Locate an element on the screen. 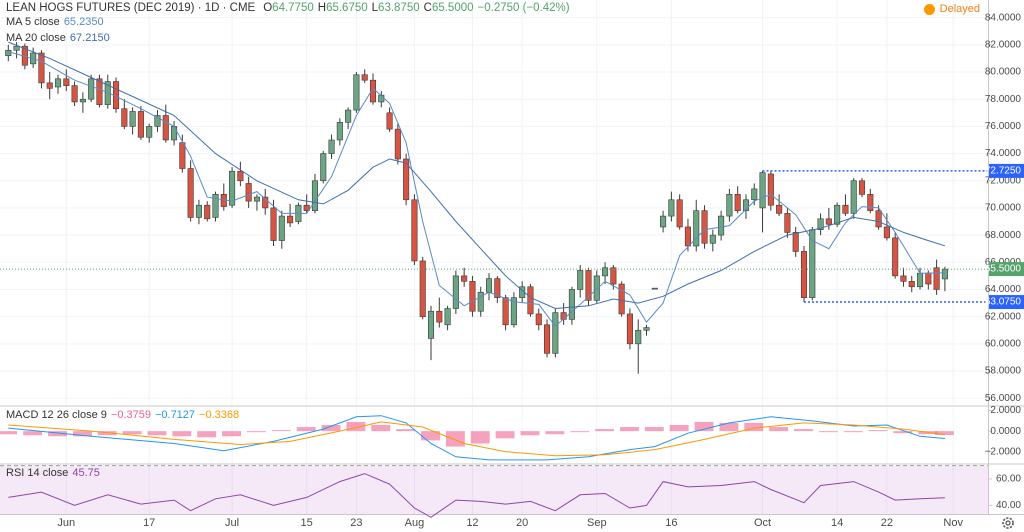 The image size is (1024, 532). settings-button is located at coordinates (1008, 523).